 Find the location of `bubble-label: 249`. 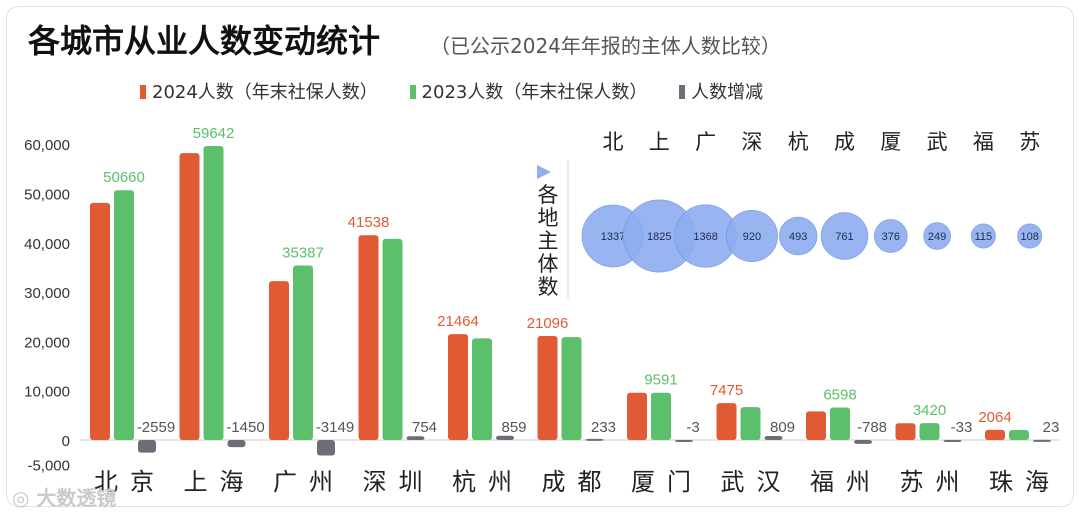

bubble-label: 249 is located at coordinates (937, 237).